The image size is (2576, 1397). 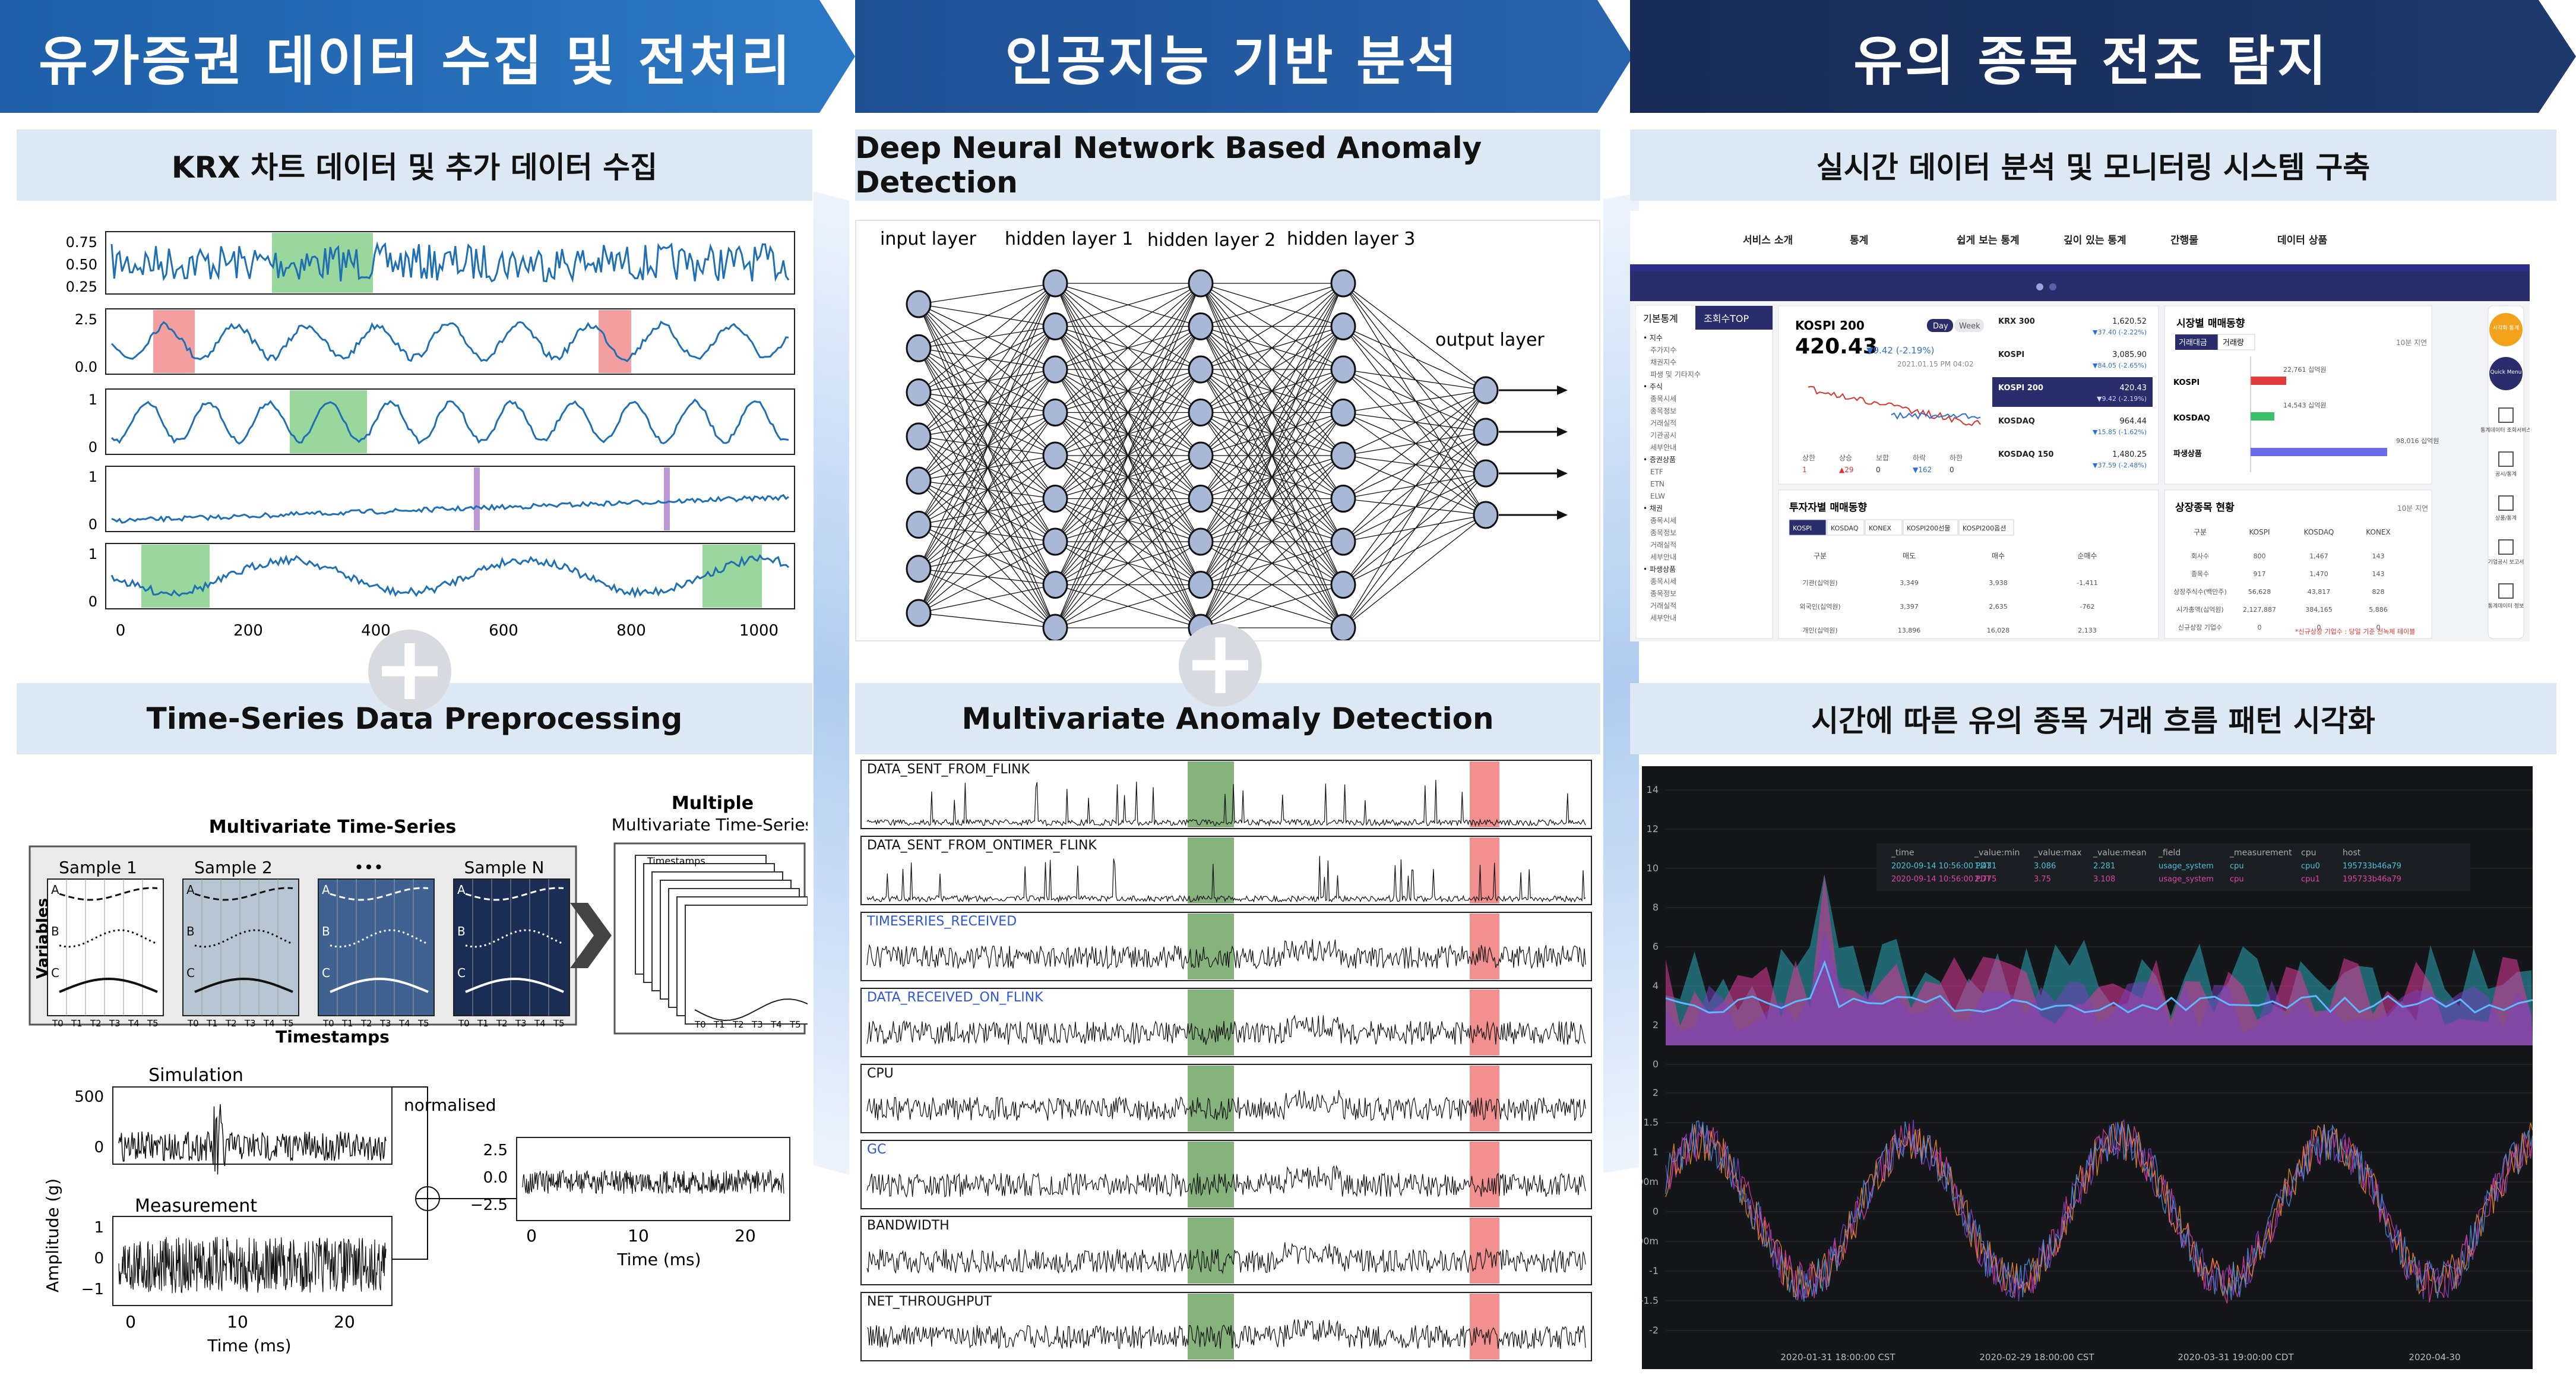 What do you see at coordinates (2505, 372) in the screenshot?
I see `quick-menu-label: Quick Menu` at bounding box center [2505, 372].